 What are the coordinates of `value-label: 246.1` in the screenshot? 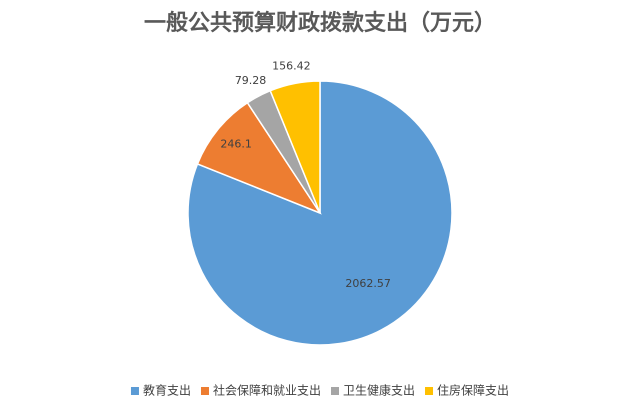 It's located at (236, 144).